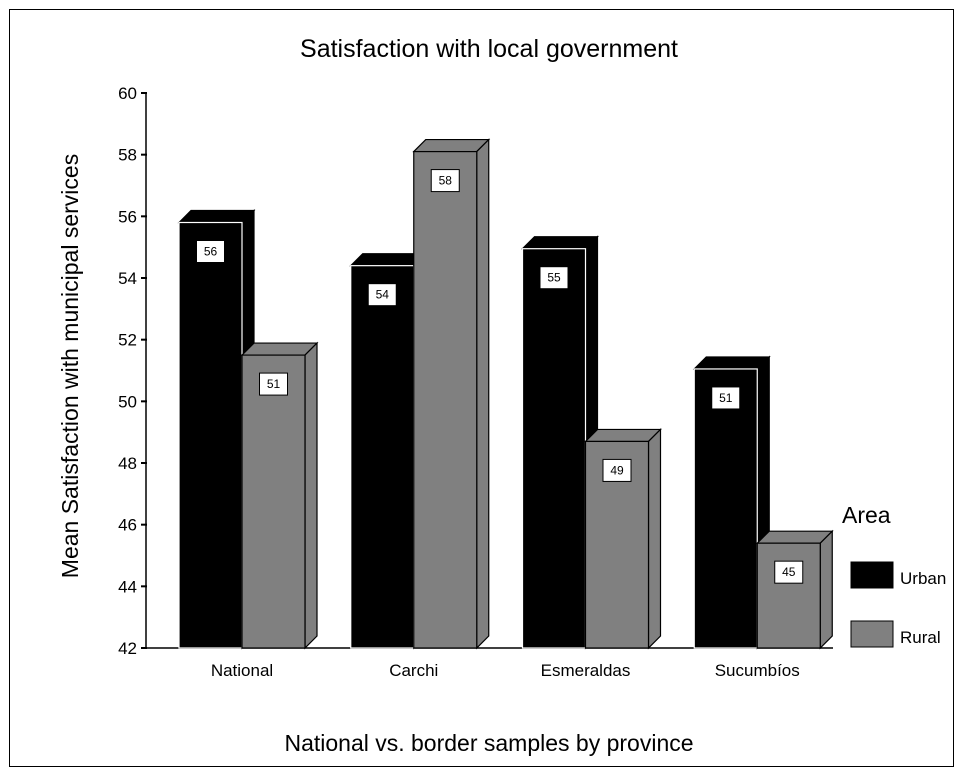 This screenshot has width=961, height=774. I want to click on legend-item-rural: Rural, so click(895, 634).